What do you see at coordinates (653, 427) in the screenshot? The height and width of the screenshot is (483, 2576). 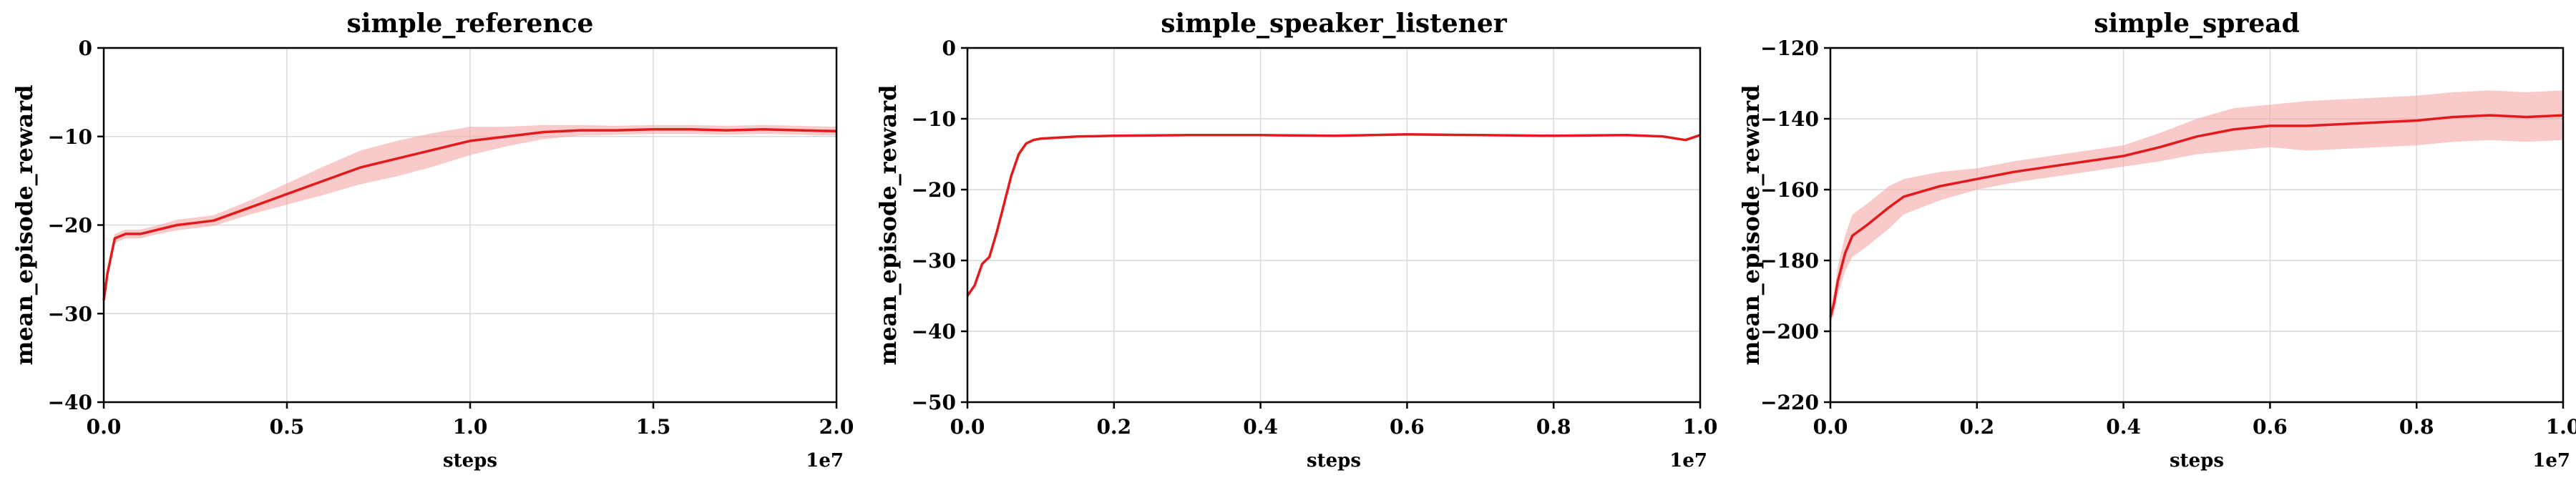 I see `x-tick-label: 1.5` at bounding box center [653, 427].